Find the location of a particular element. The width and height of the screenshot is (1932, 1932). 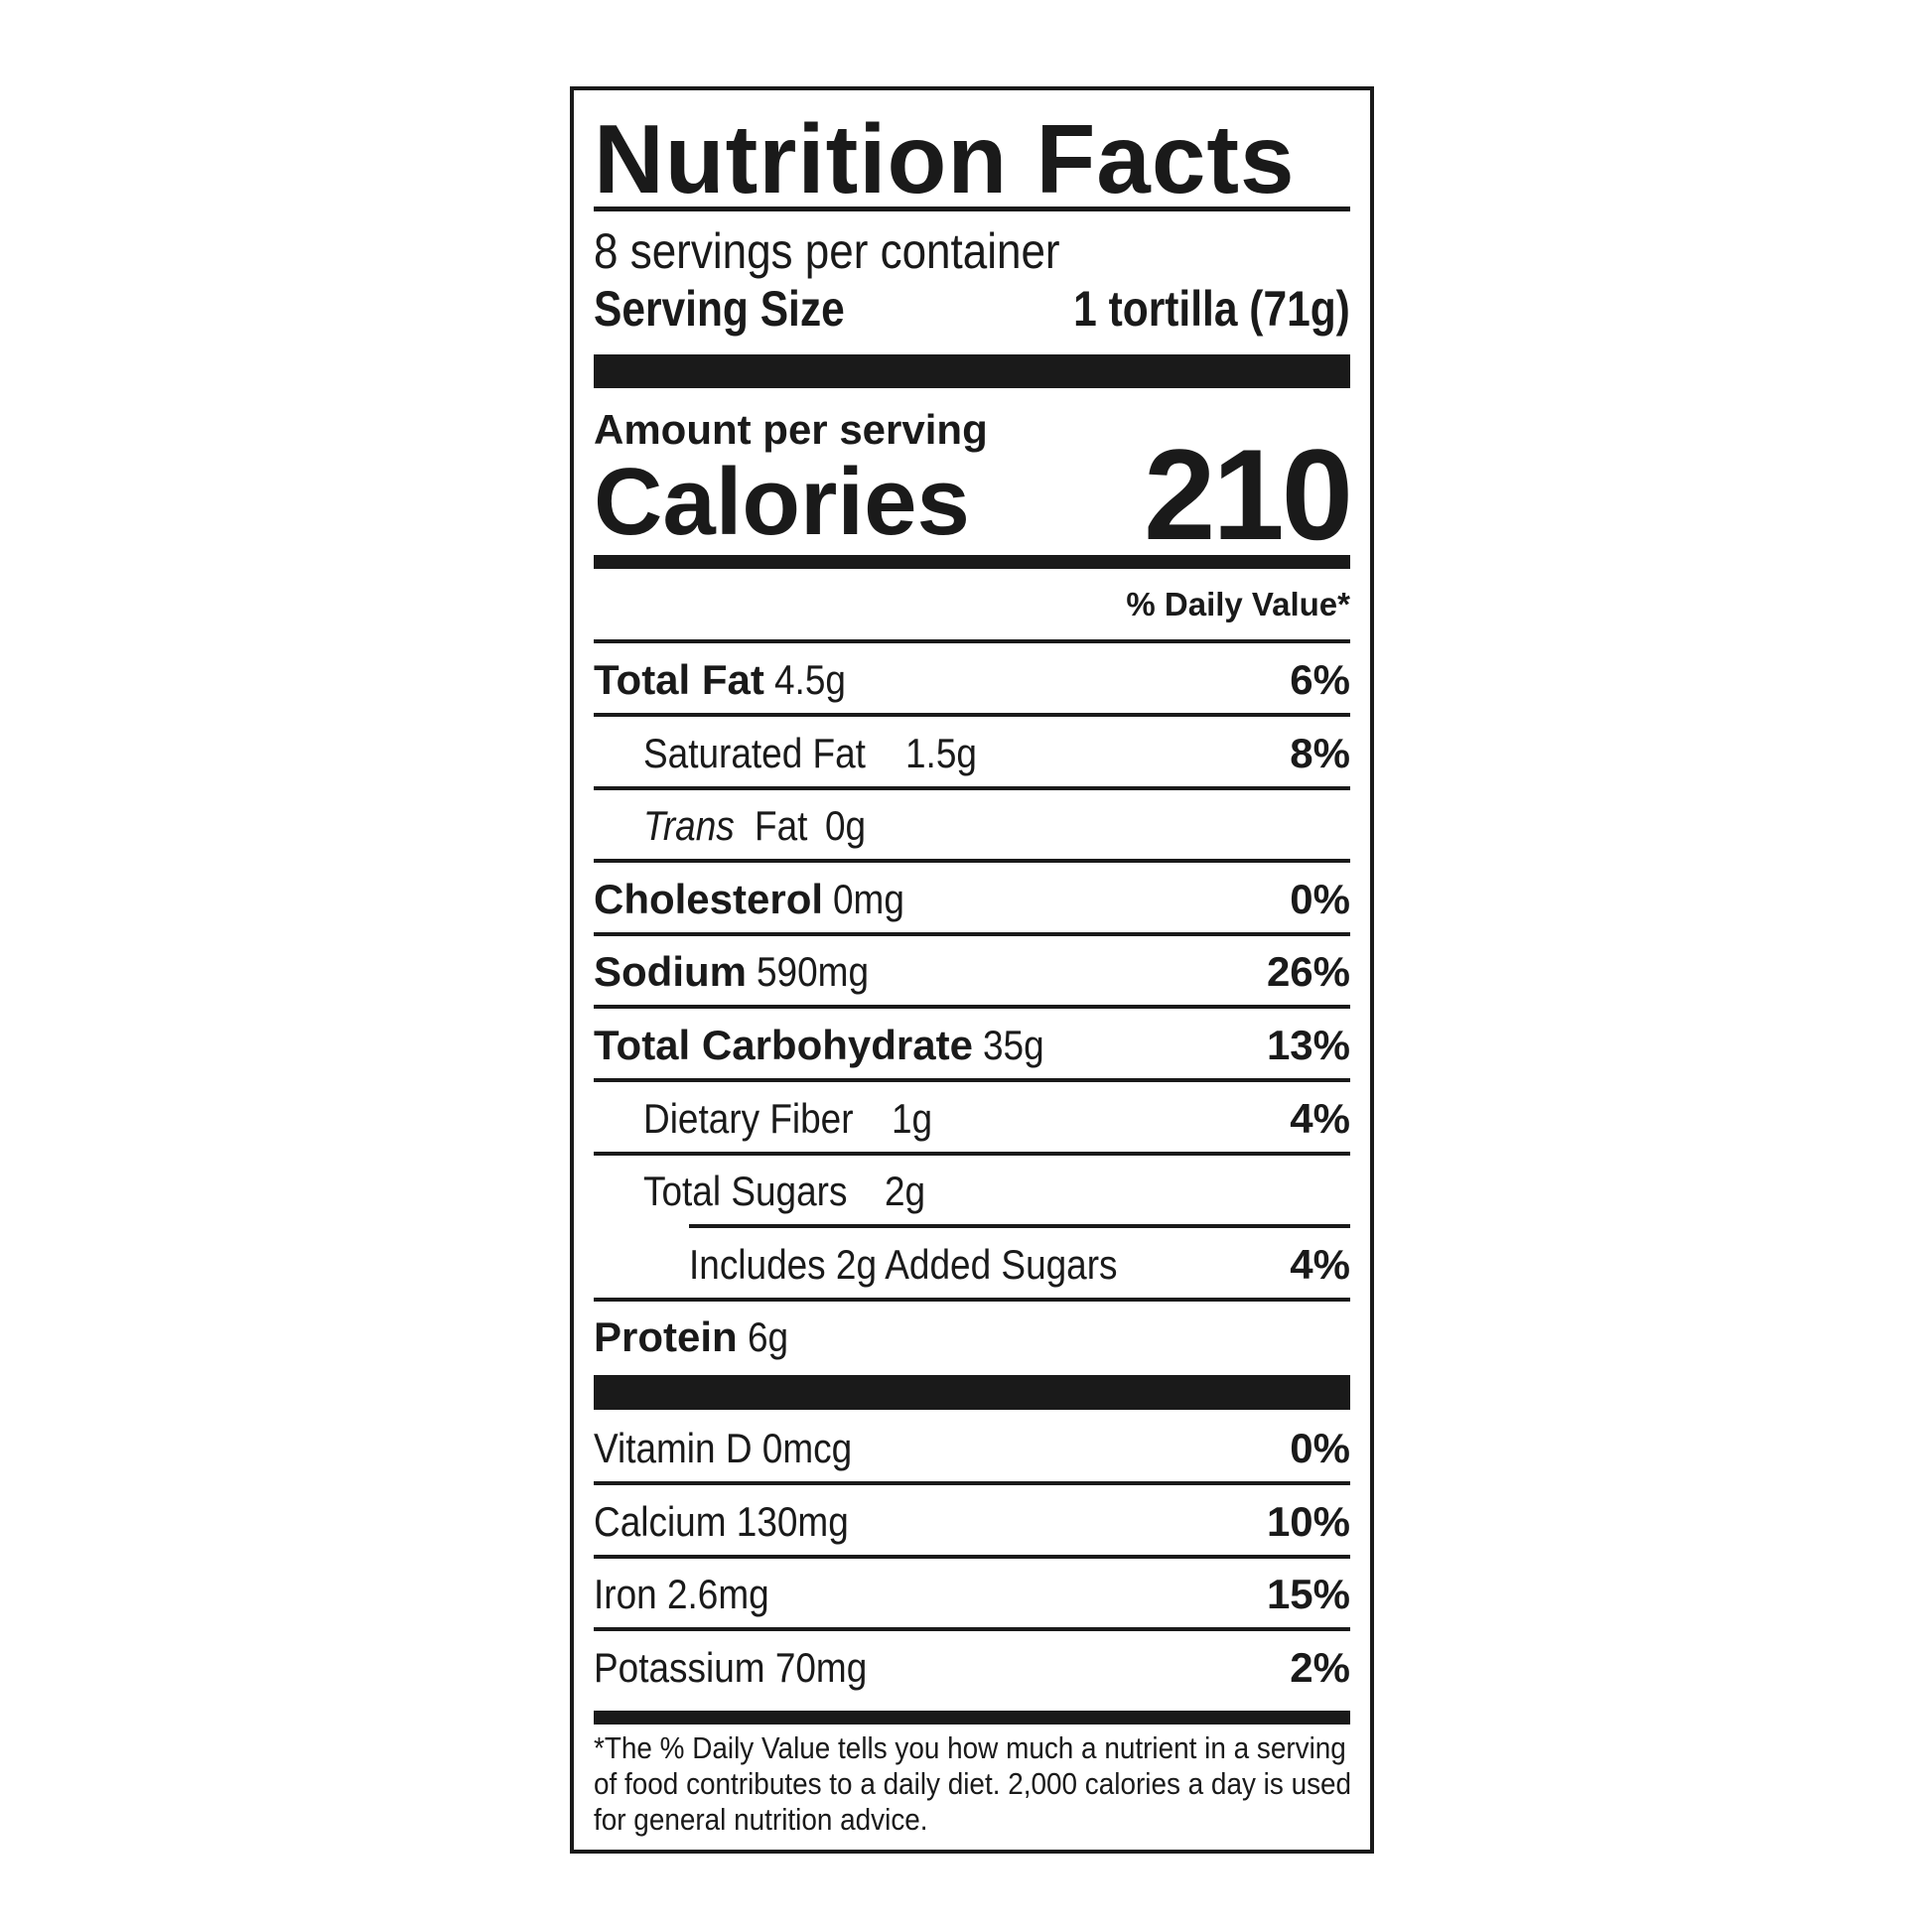

nutrient-amount: 35g is located at coordinates (1013, 1045).